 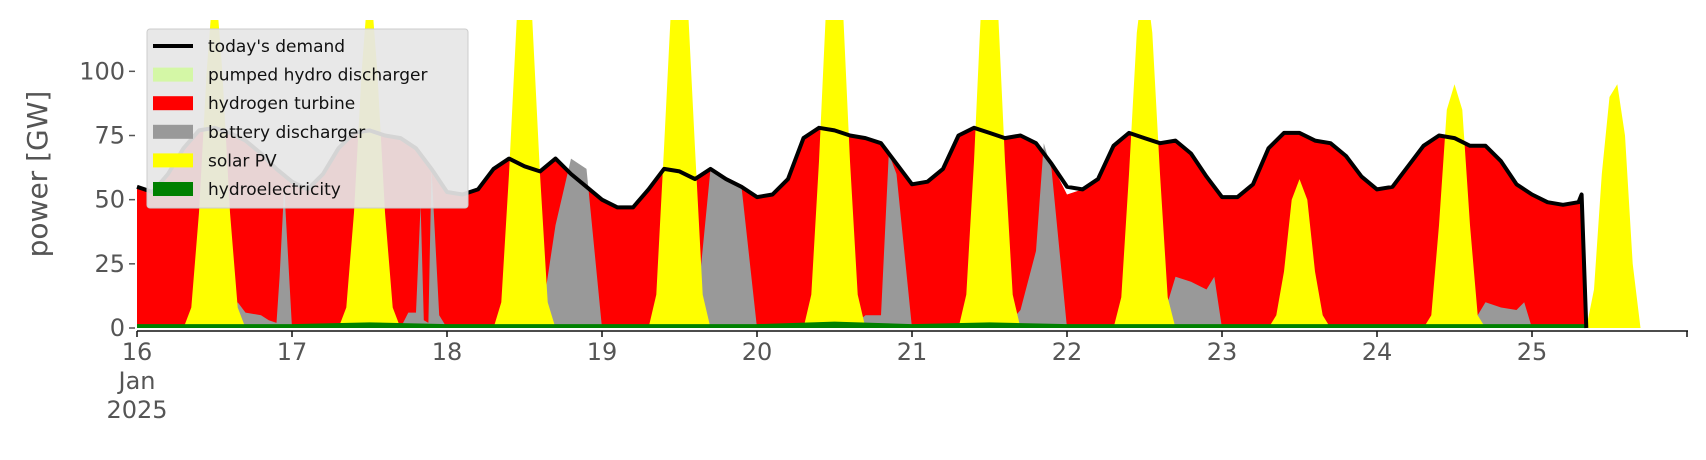 I want to click on x-tick-label: 17, so click(x=292, y=352).